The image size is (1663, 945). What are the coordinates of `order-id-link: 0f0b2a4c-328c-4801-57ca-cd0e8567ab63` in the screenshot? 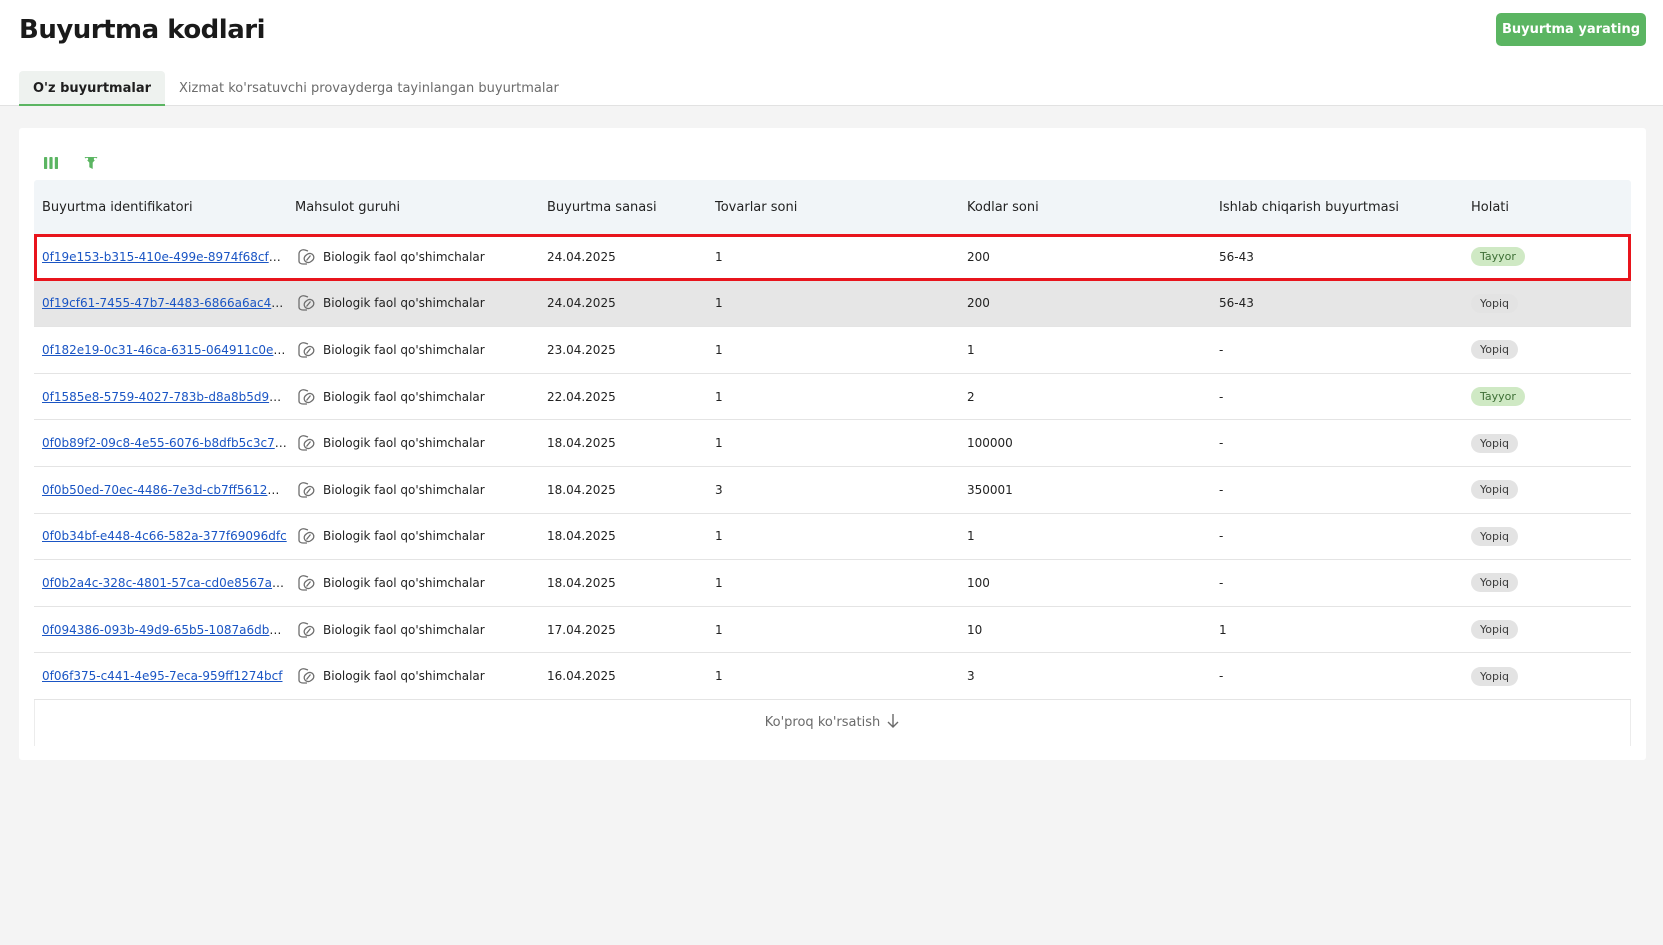 It's located at (164, 582).